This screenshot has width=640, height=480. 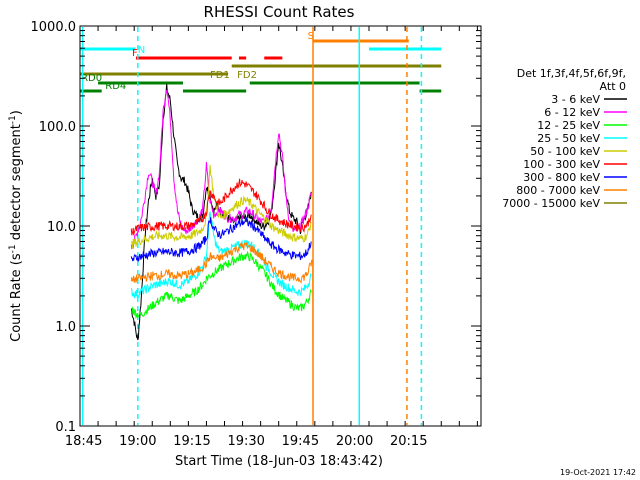 What do you see at coordinates (57, 127) in the screenshot?
I see `y-tick-label: 100.0` at bounding box center [57, 127].